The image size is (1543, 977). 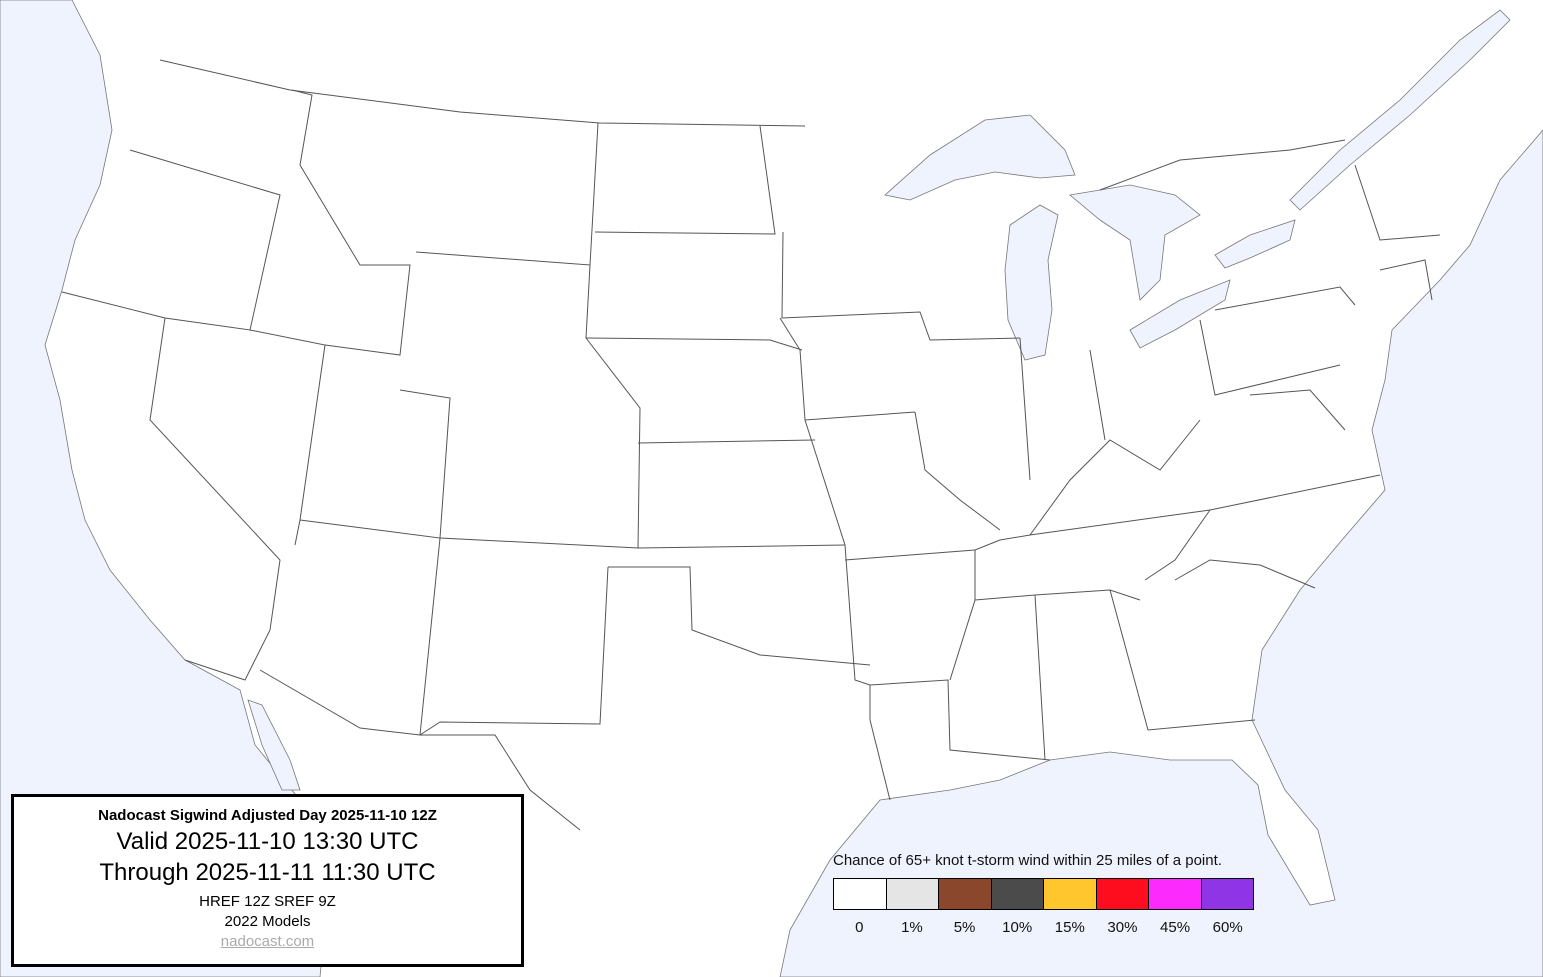 I want to click on legend-label: 60%, so click(x=1227, y=927).